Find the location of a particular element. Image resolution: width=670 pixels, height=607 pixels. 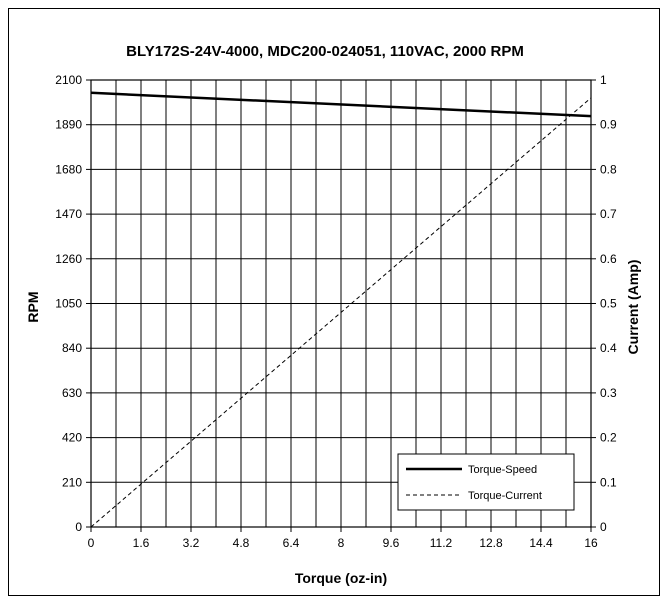

y2-axis-title: Current (Amp) is located at coordinates (633, 307).